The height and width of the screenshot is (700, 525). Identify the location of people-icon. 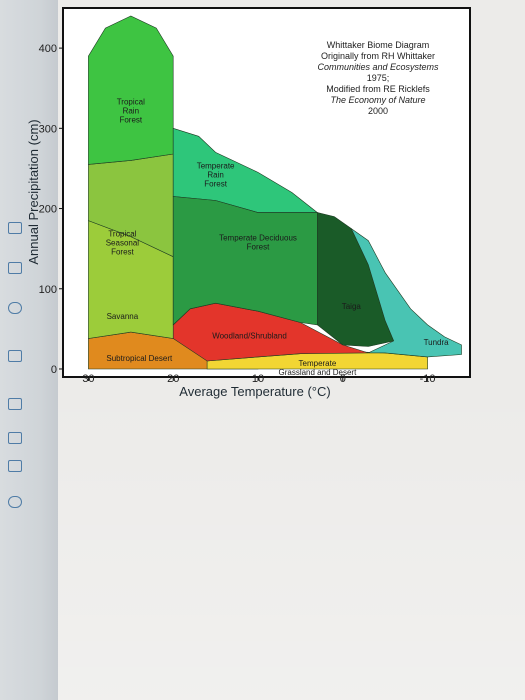
(15, 308).